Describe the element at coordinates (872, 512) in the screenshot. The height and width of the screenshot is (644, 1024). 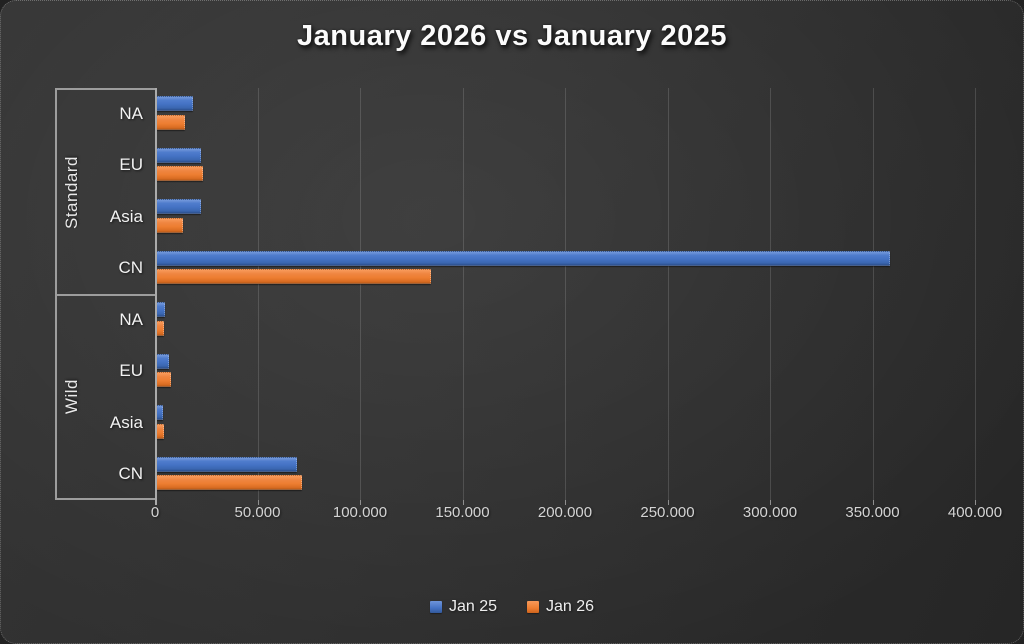
I see `x-tick-label-7: 350.000` at that location.